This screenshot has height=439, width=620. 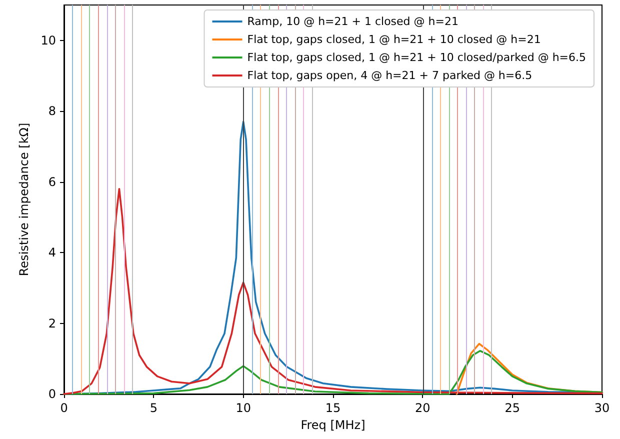 I want to click on x-tick-label: 20, so click(x=422, y=408).